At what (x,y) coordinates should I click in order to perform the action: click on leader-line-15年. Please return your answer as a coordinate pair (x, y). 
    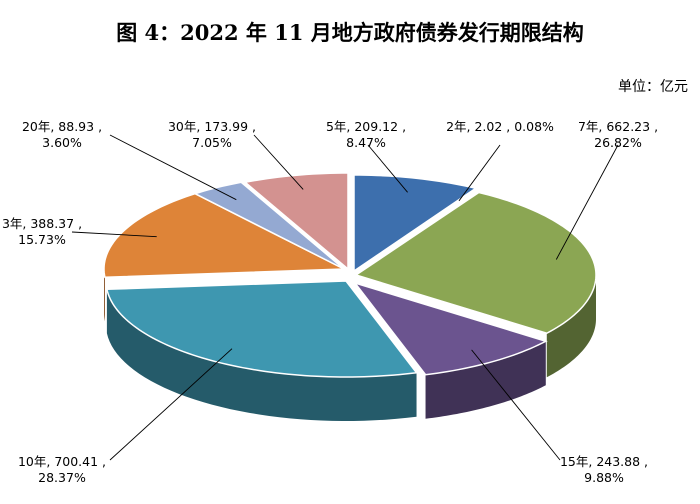
    Looking at the image, I should click on (516, 405).